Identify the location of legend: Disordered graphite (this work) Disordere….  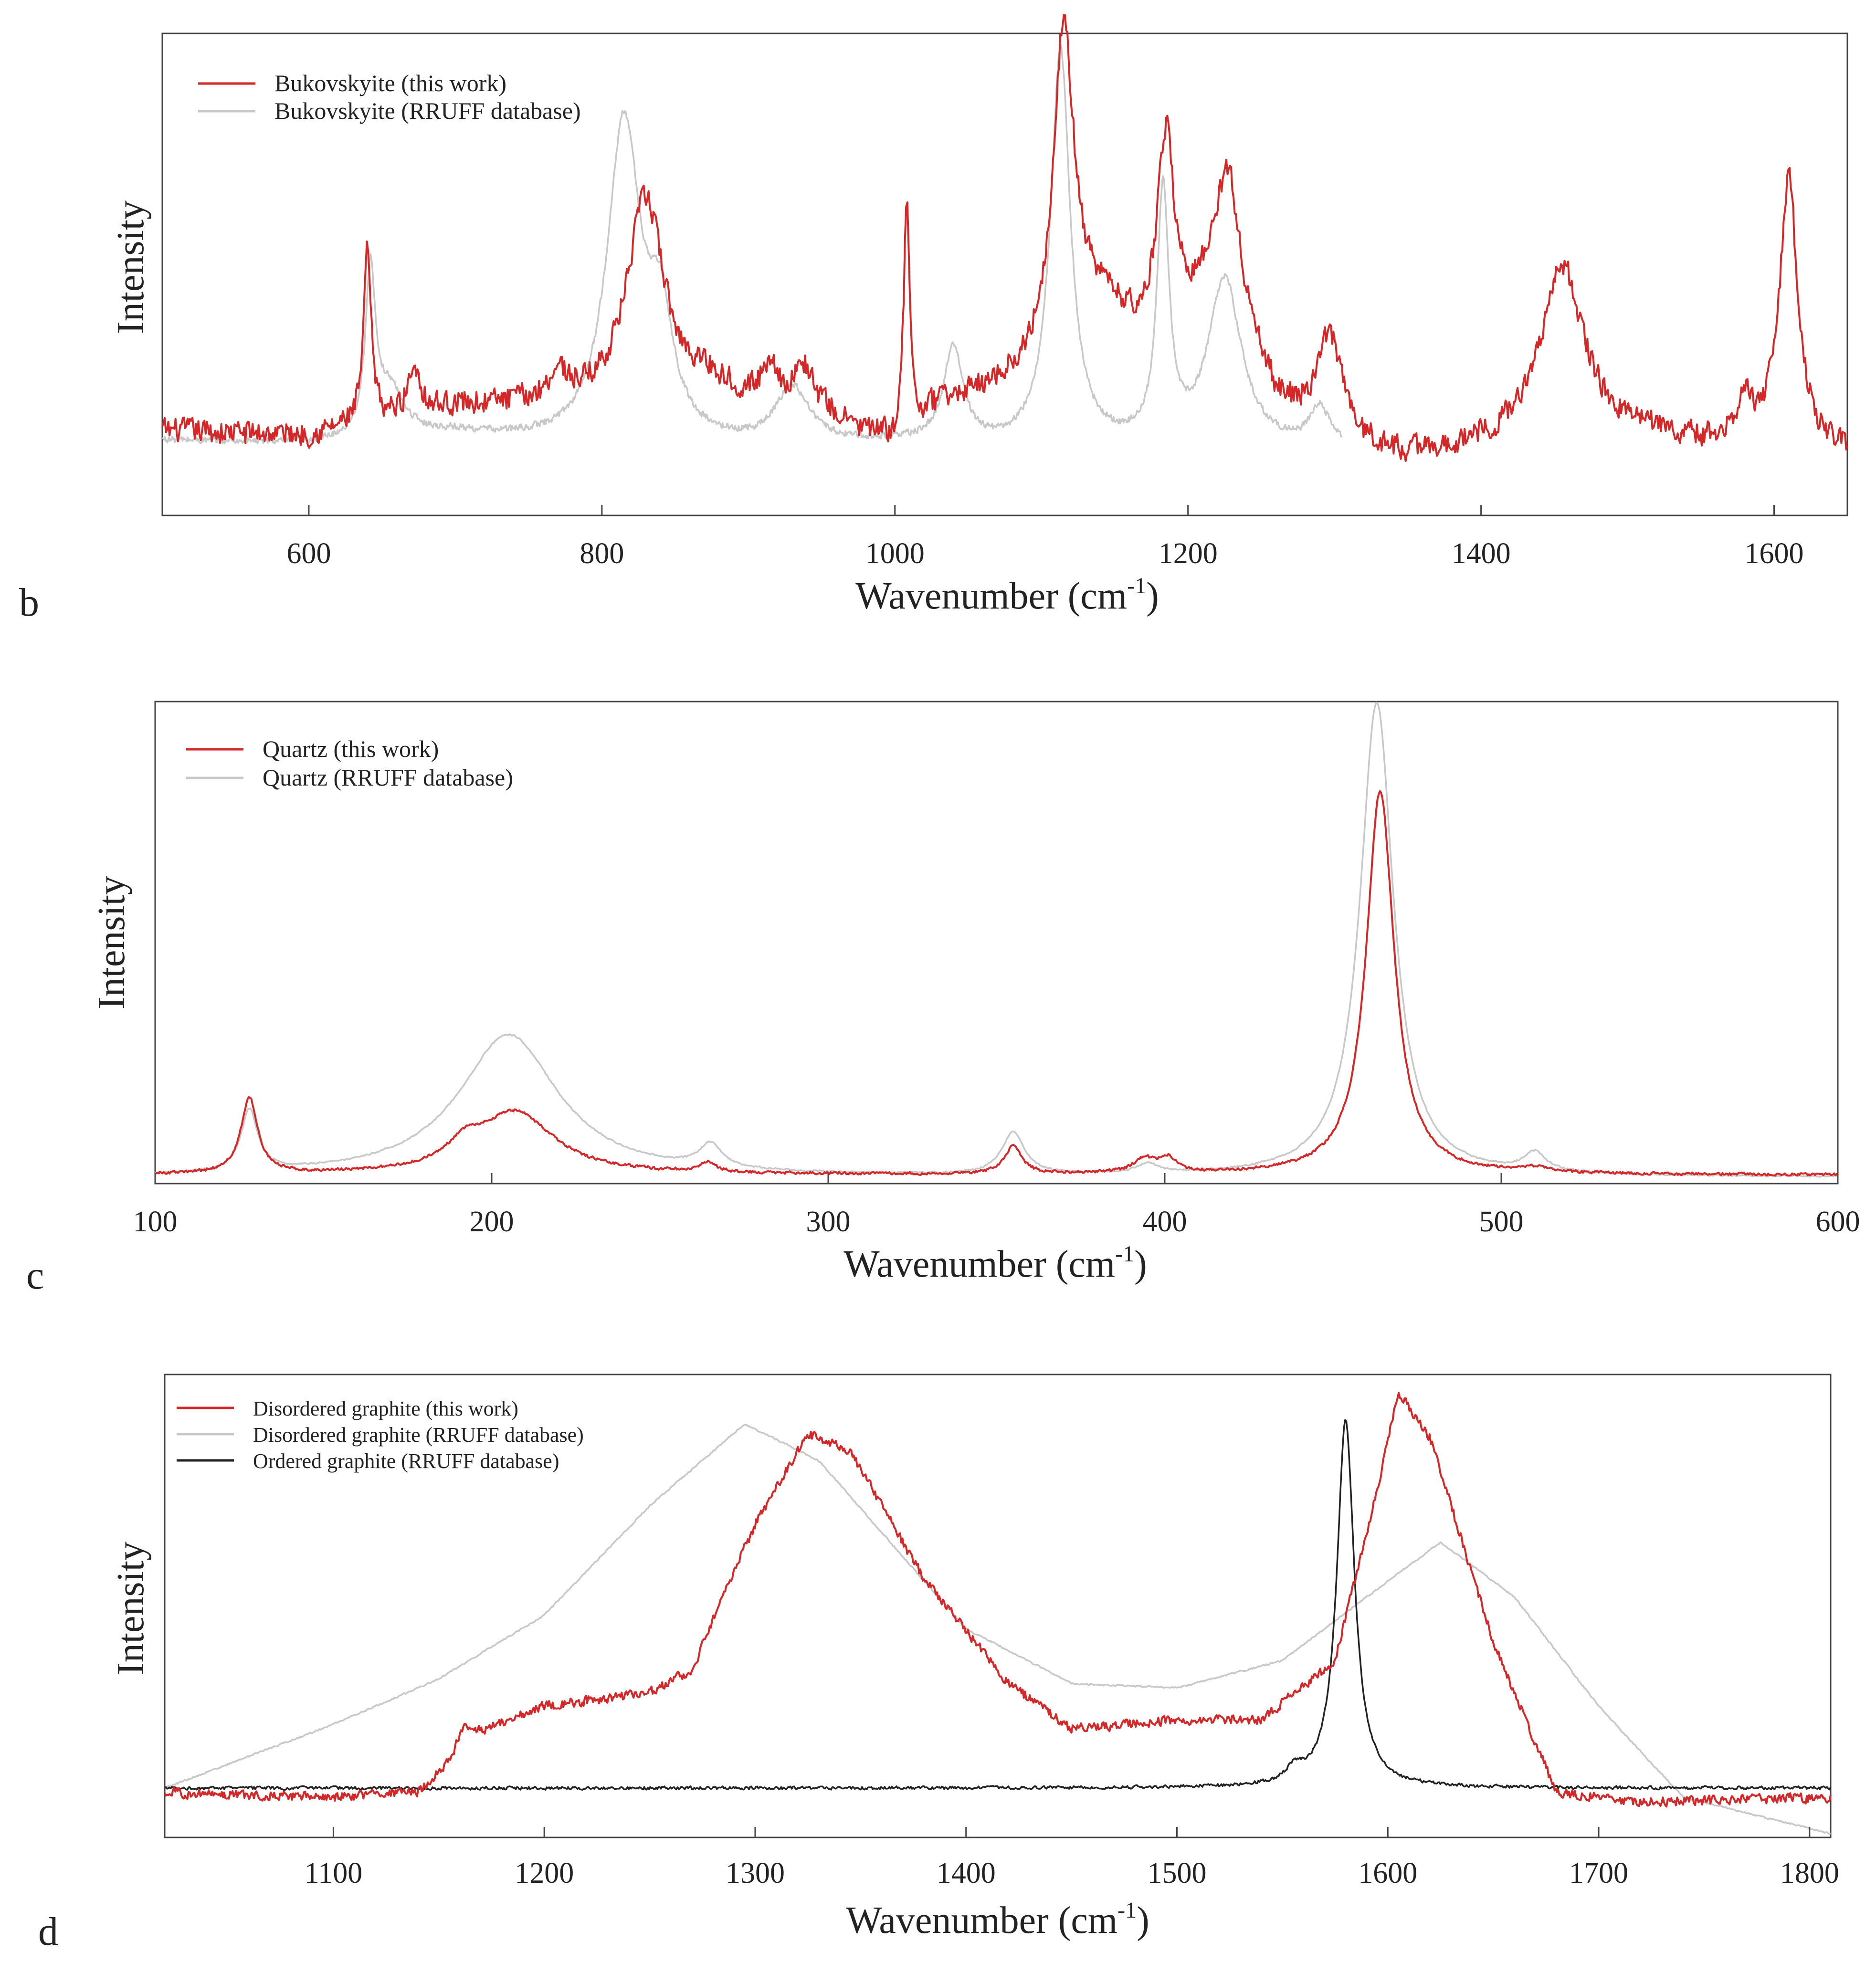
(380, 1435).